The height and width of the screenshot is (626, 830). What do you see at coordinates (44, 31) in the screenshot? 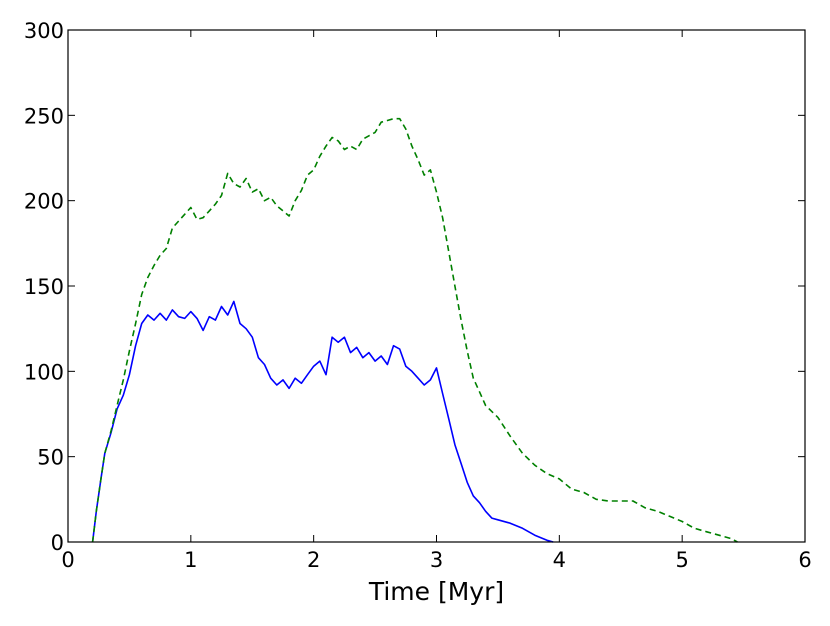
I see `y-tick-label: 300` at bounding box center [44, 31].